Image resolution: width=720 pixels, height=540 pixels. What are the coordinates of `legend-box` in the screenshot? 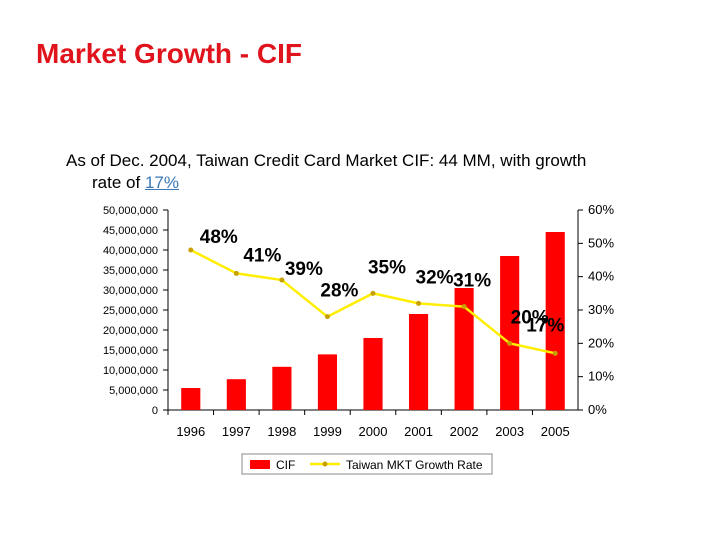 It's located at (367, 464).